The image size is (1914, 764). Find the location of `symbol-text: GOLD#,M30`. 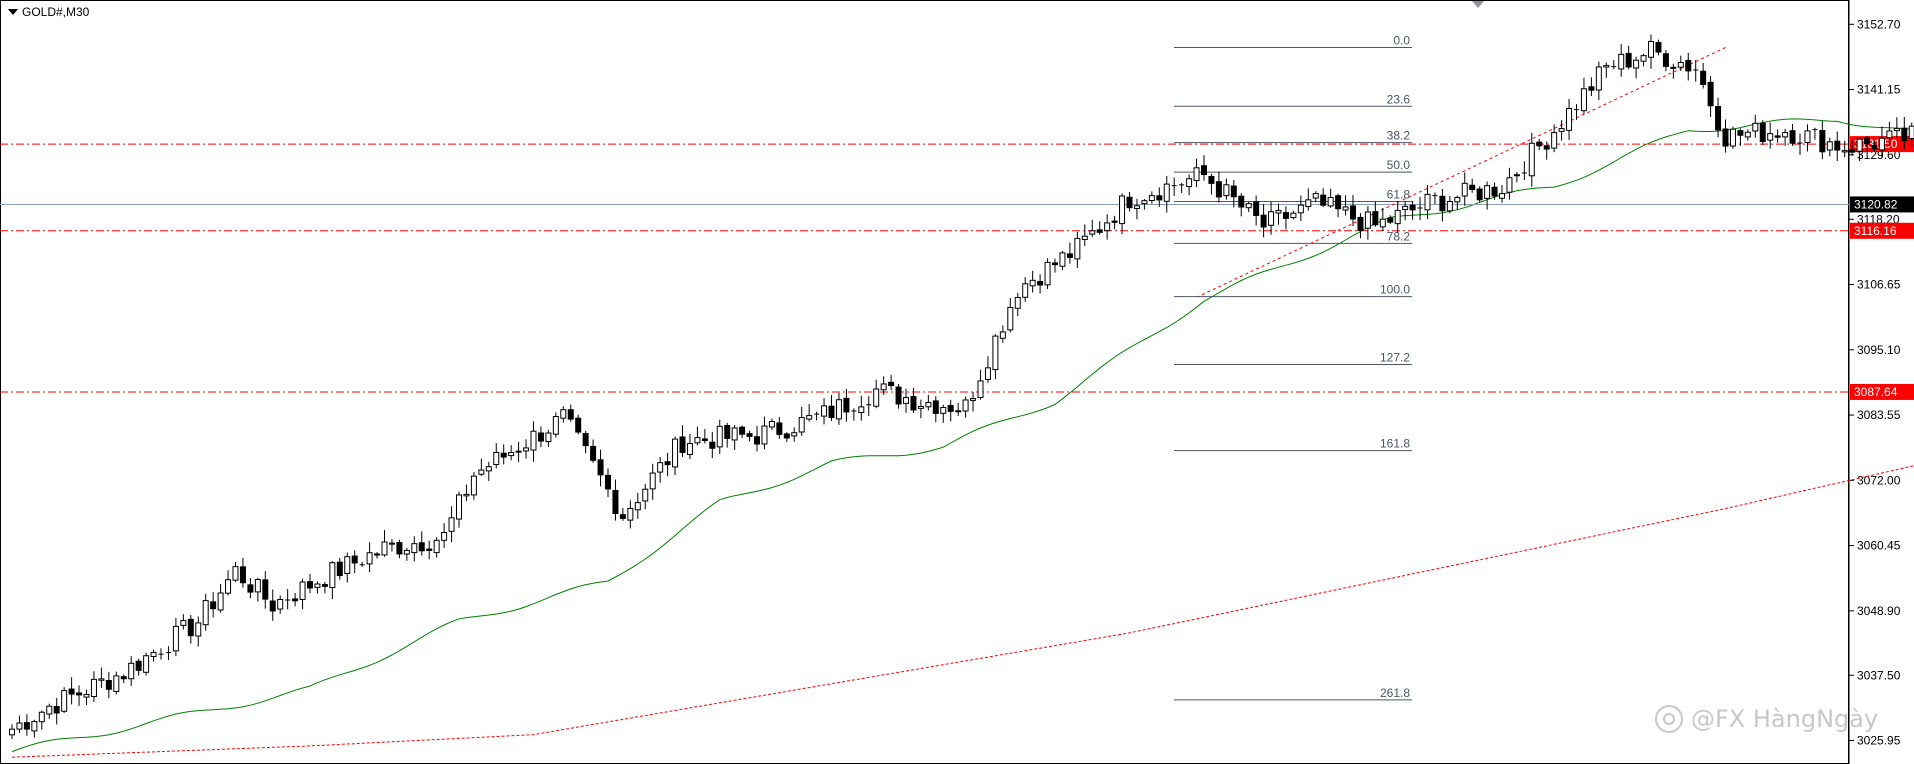

symbol-text: GOLD#,M30 is located at coordinates (56, 12).